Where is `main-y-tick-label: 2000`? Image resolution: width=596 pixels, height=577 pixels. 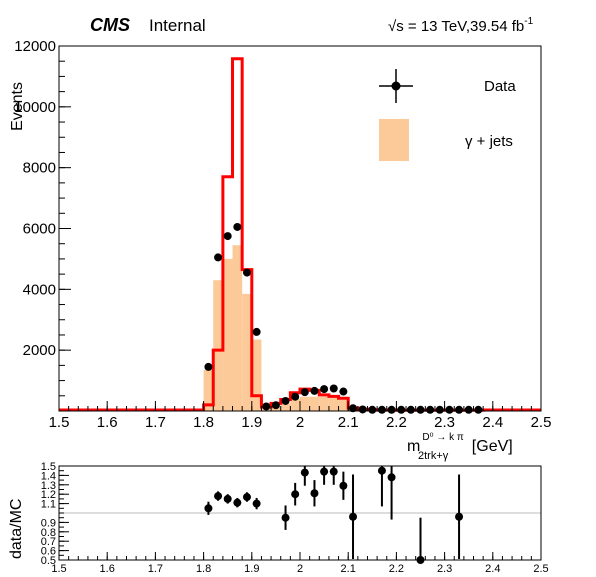 main-y-tick-label: 2000 is located at coordinates (39, 350).